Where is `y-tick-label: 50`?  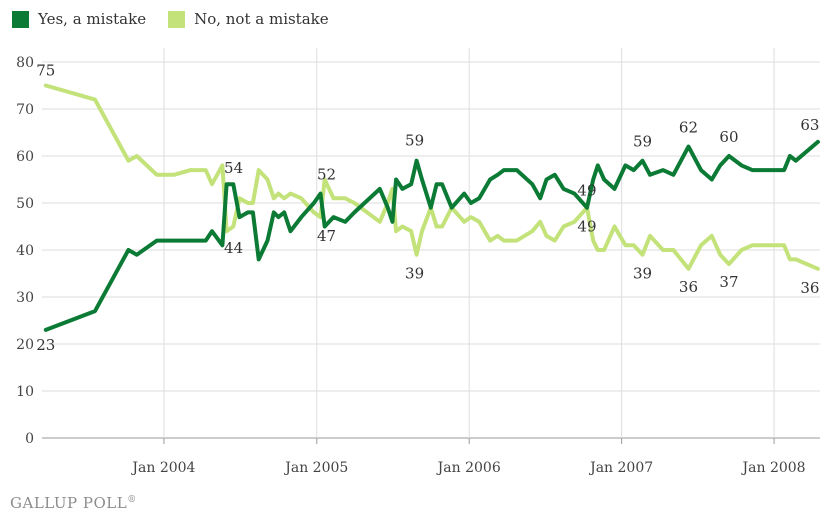
y-tick-label: 50 is located at coordinates (25, 204).